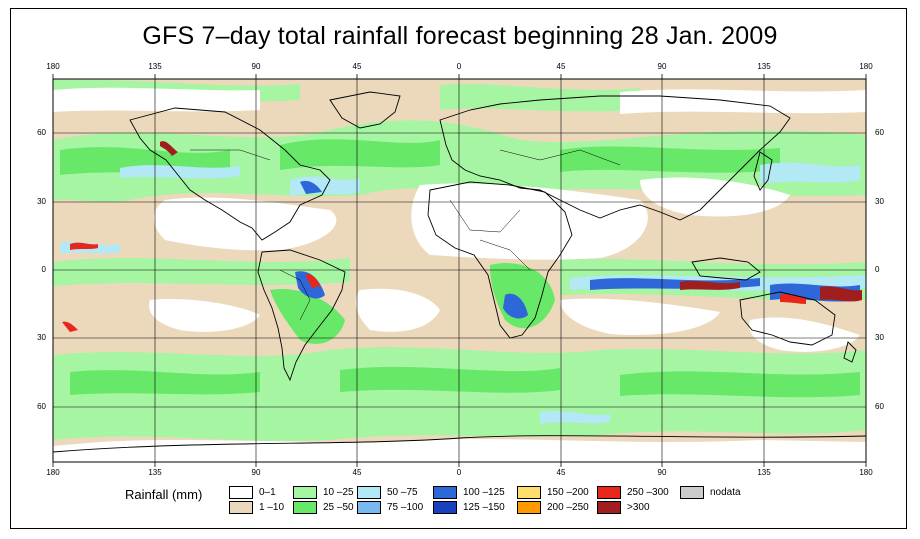  What do you see at coordinates (484, 492) in the screenshot?
I see `legend-label: 100 –125` at bounding box center [484, 492].